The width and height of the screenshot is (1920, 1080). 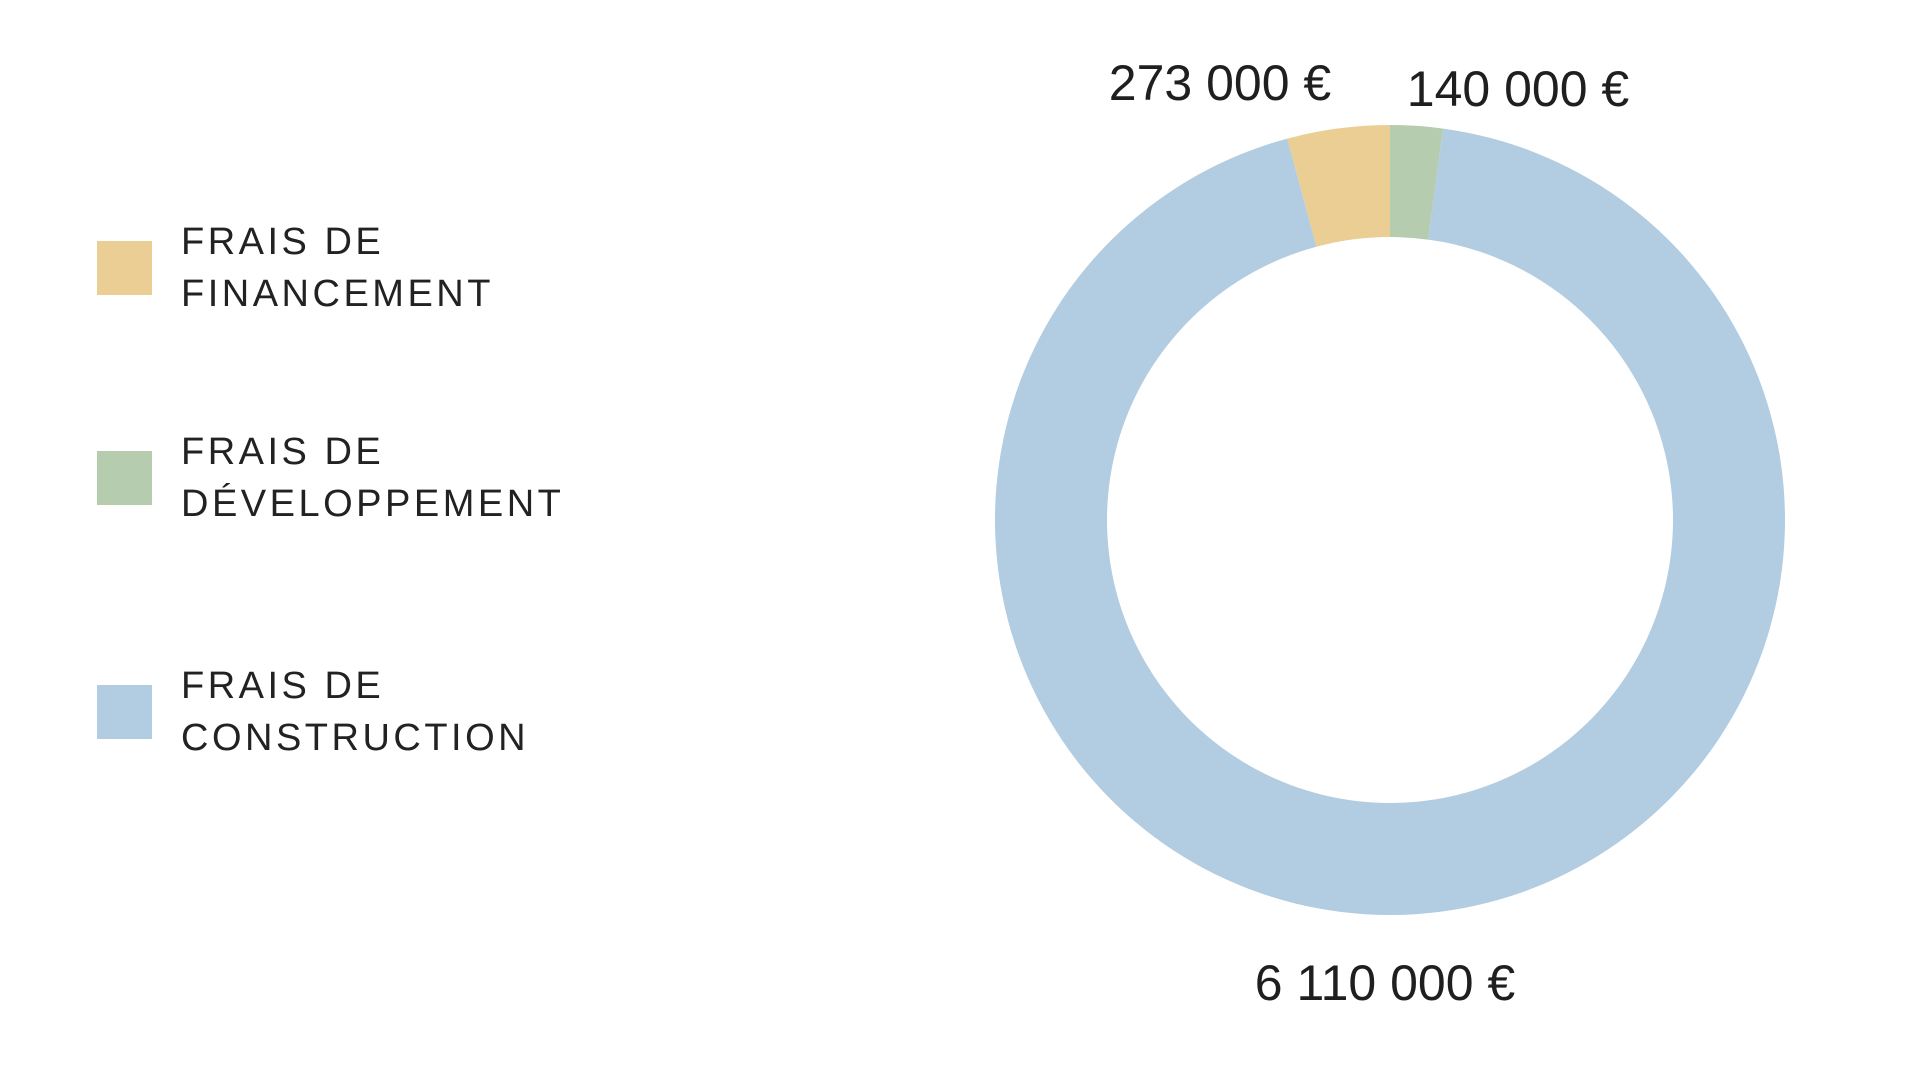 What do you see at coordinates (124, 712) in the screenshot?
I see `legend-swatch-construction` at bounding box center [124, 712].